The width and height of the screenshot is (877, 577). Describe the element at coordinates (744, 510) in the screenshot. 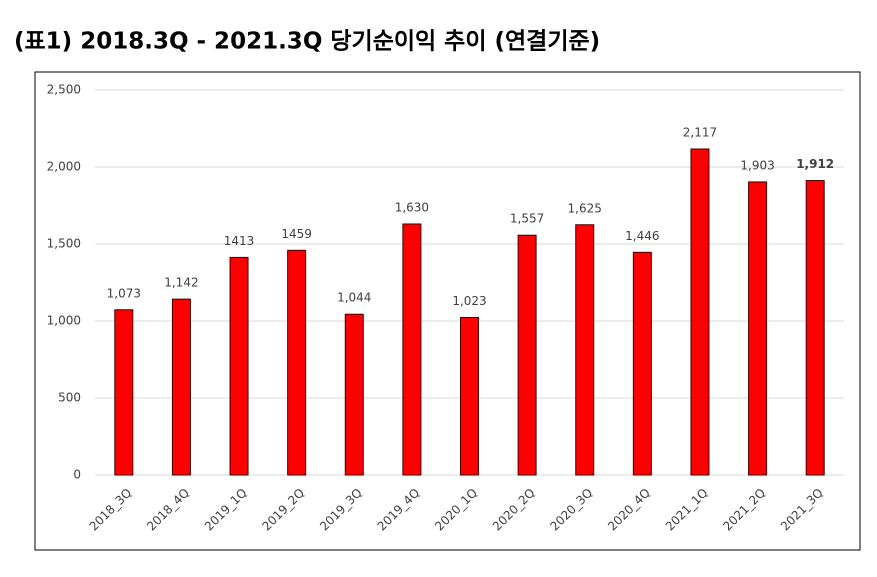

I see `x-tick-label: 2021_2Q` at that location.